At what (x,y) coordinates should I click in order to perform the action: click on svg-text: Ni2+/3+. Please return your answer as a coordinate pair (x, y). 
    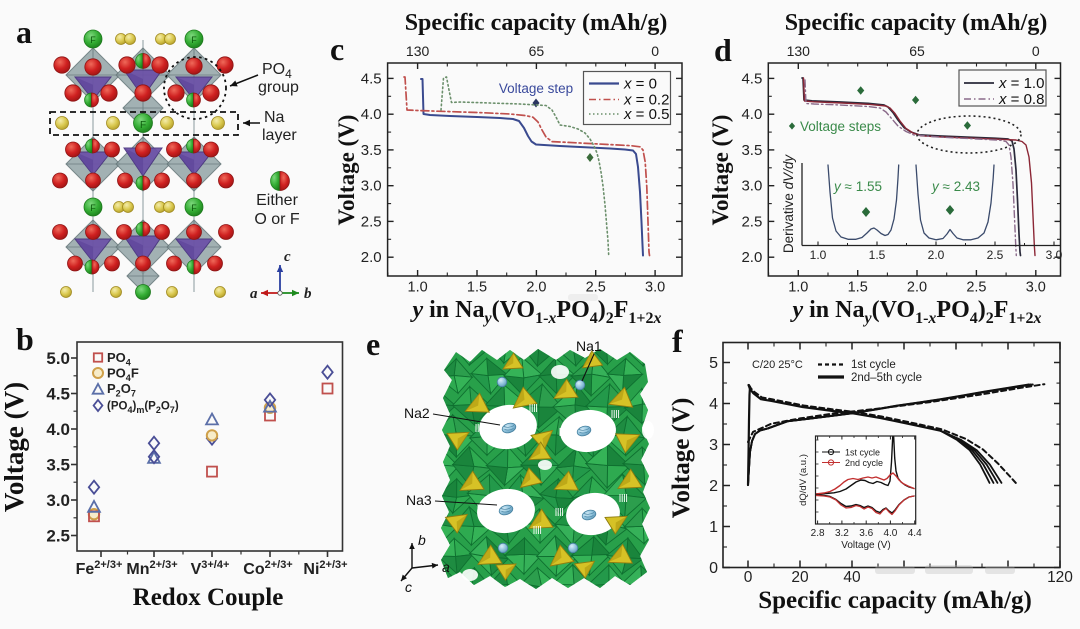
    Looking at the image, I should click on (325, 568).